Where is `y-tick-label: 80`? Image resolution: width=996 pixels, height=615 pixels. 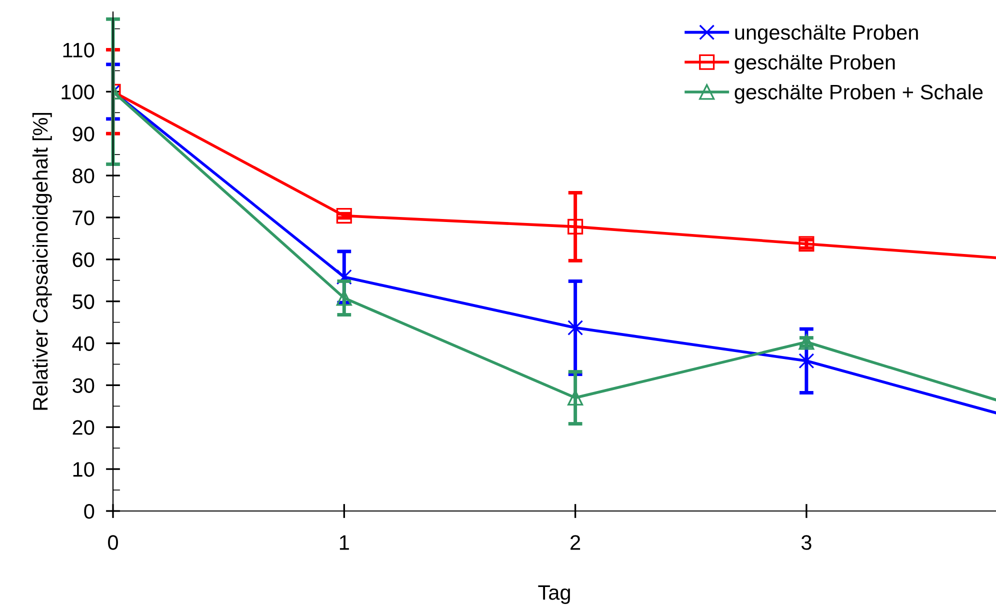
y-tick-label: 80 is located at coordinates (83, 176).